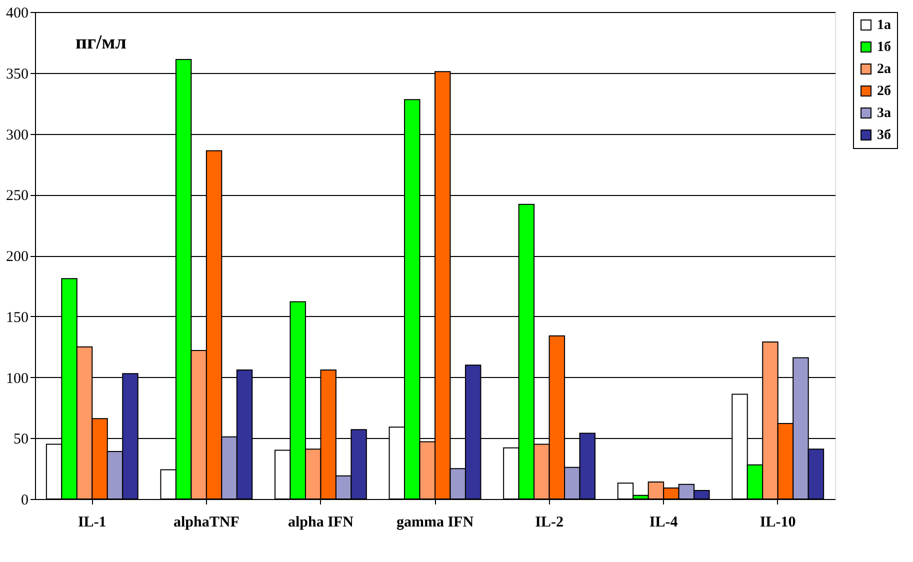  Describe the element at coordinates (435, 522) in the screenshot. I see `x-tick-label: gamma IFN` at that location.